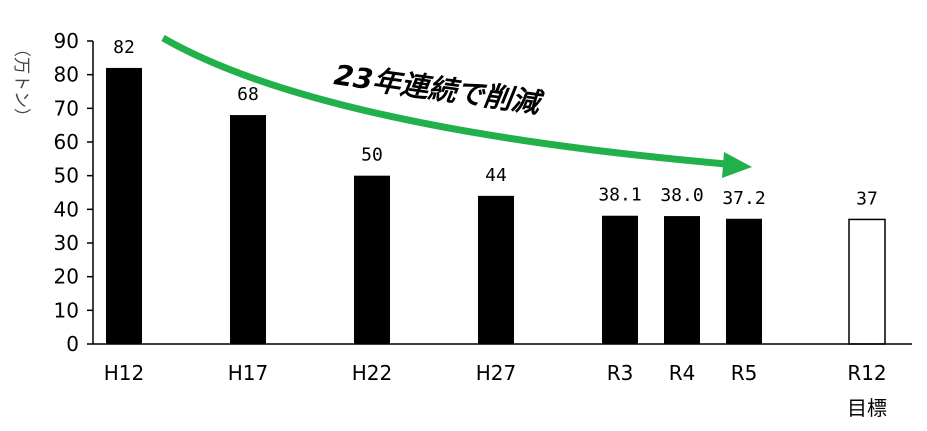 The image size is (927, 431). What do you see at coordinates (66, 41) in the screenshot?
I see `y-tick-label: 90` at bounding box center [66, 41].